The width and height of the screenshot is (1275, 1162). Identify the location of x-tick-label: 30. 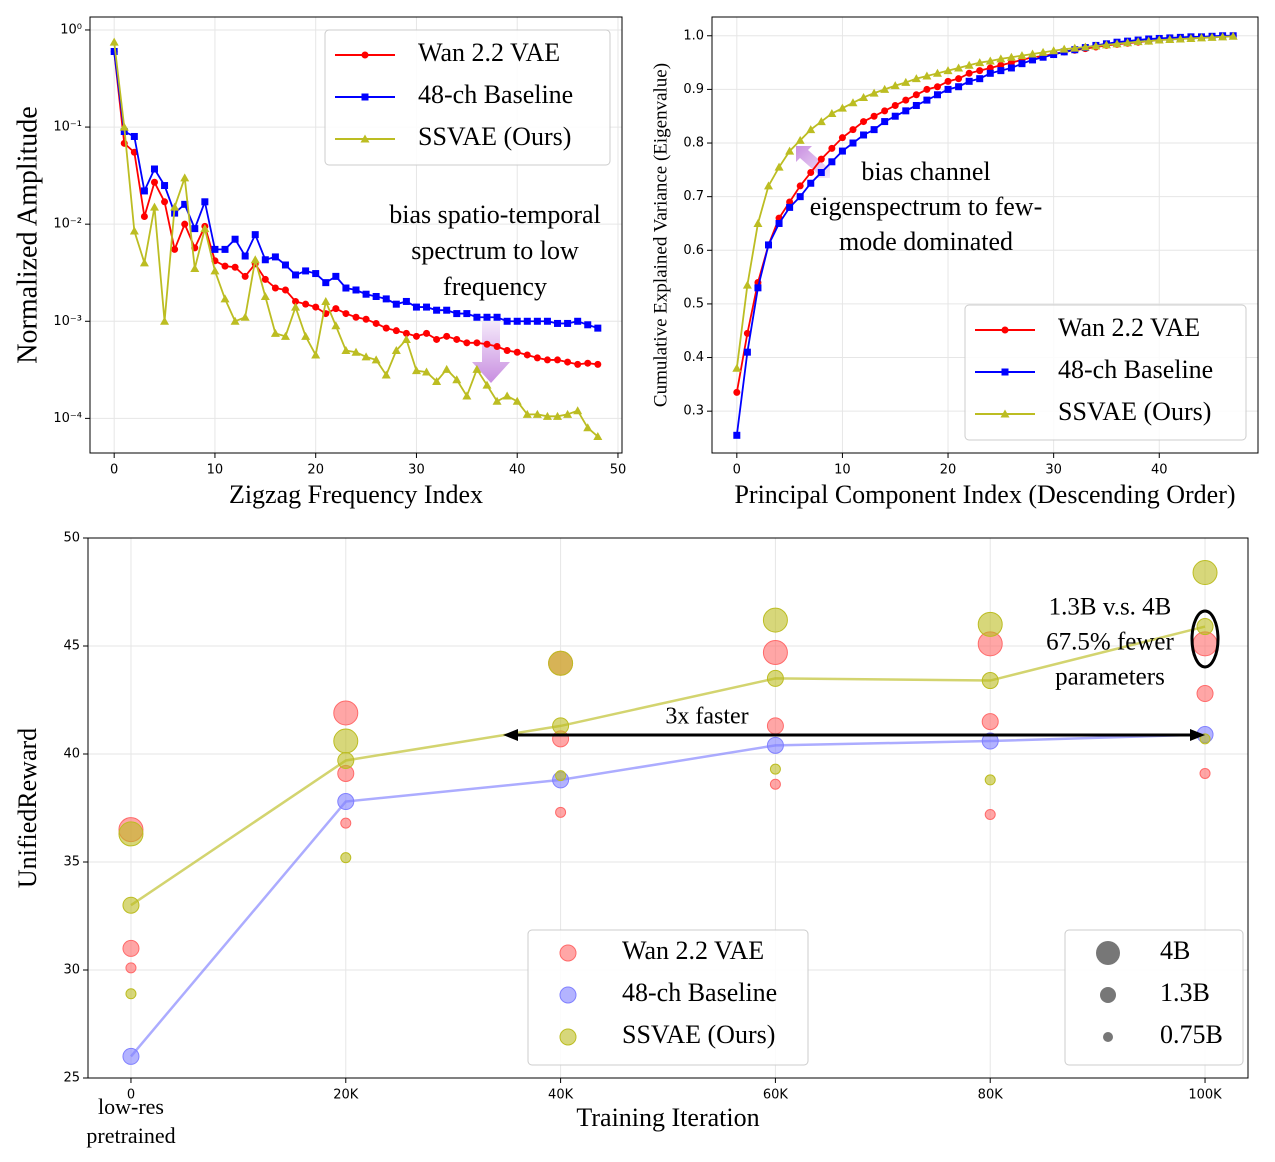
(416, 470).